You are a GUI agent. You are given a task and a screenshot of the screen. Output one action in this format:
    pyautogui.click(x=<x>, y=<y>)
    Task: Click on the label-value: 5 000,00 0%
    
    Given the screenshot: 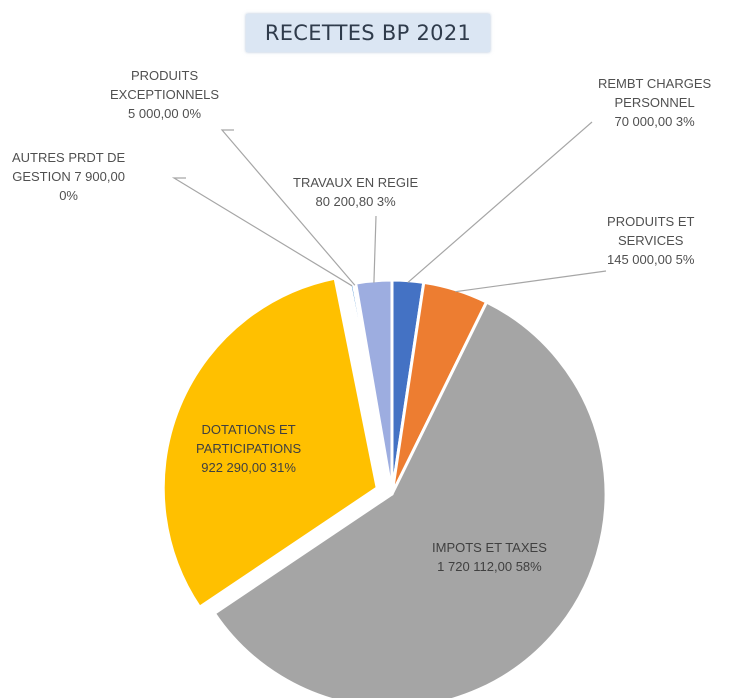 What is the action you would take?
    pyautogui.click(x=165, y=113)
    